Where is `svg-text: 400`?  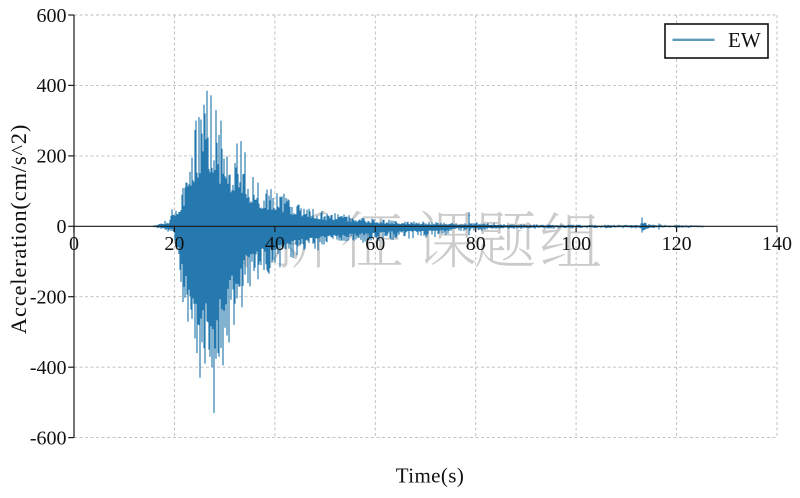
svg-text: 400 is located at coordinates (52, 86).